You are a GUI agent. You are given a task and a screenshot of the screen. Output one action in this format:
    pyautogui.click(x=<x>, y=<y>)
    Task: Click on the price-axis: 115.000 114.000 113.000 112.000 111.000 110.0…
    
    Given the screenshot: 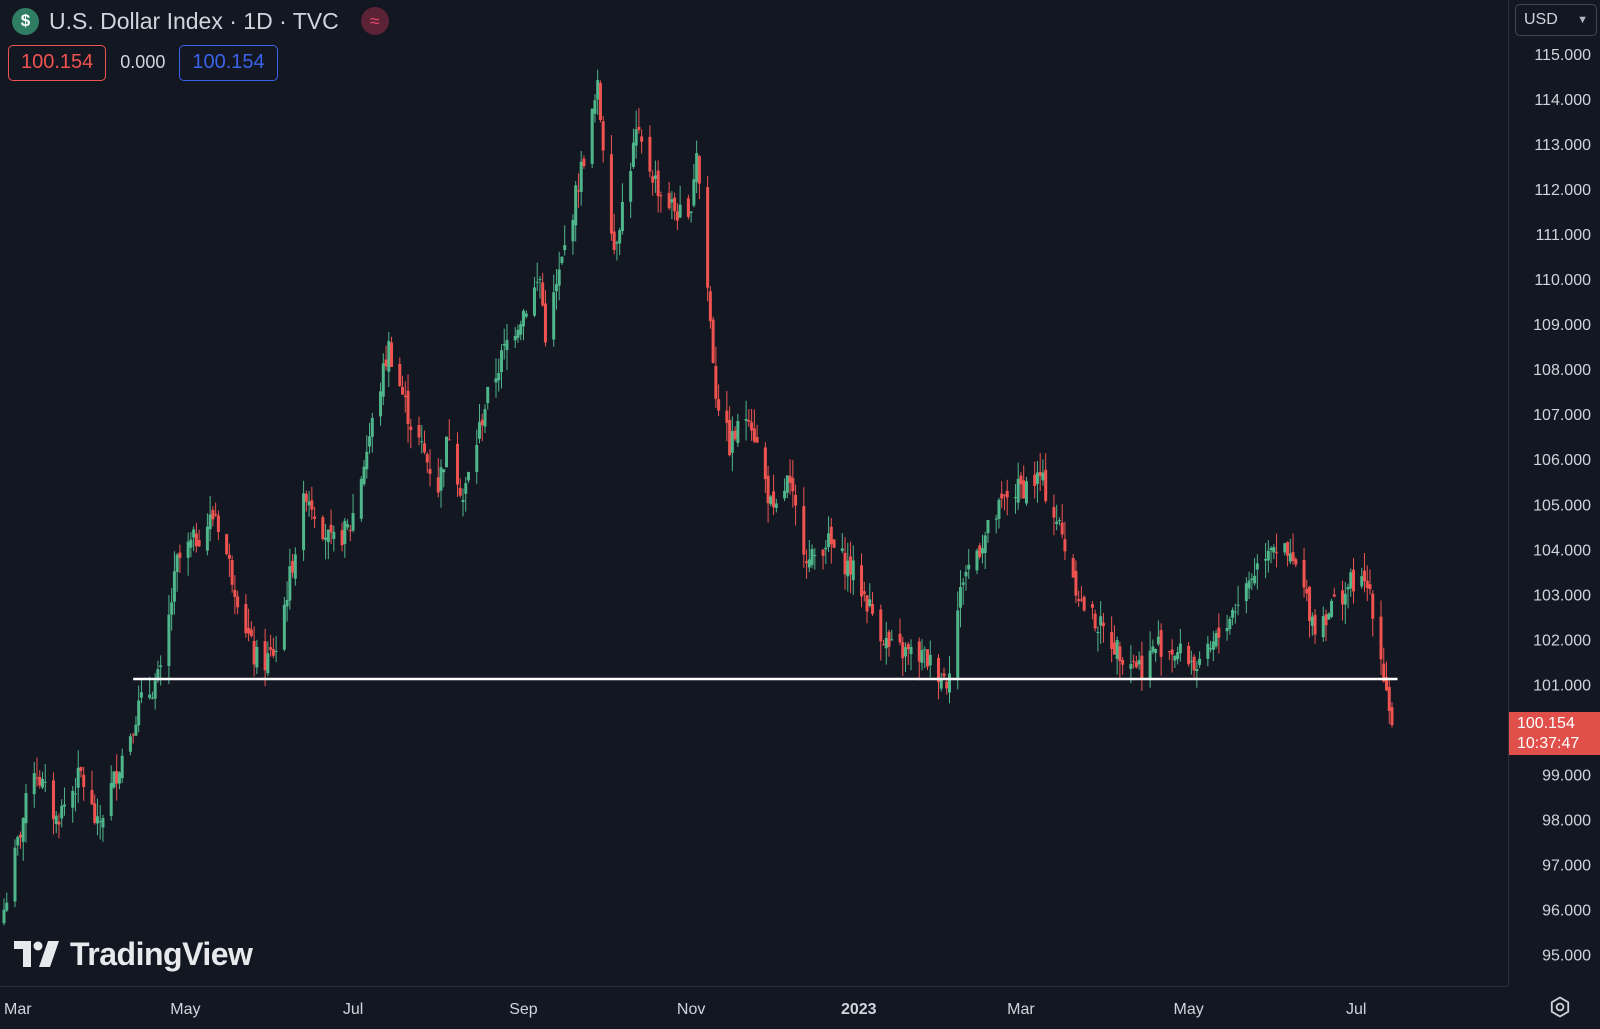 What is the action you would take?
    pyautogui.click(x=1562, y=505)
    